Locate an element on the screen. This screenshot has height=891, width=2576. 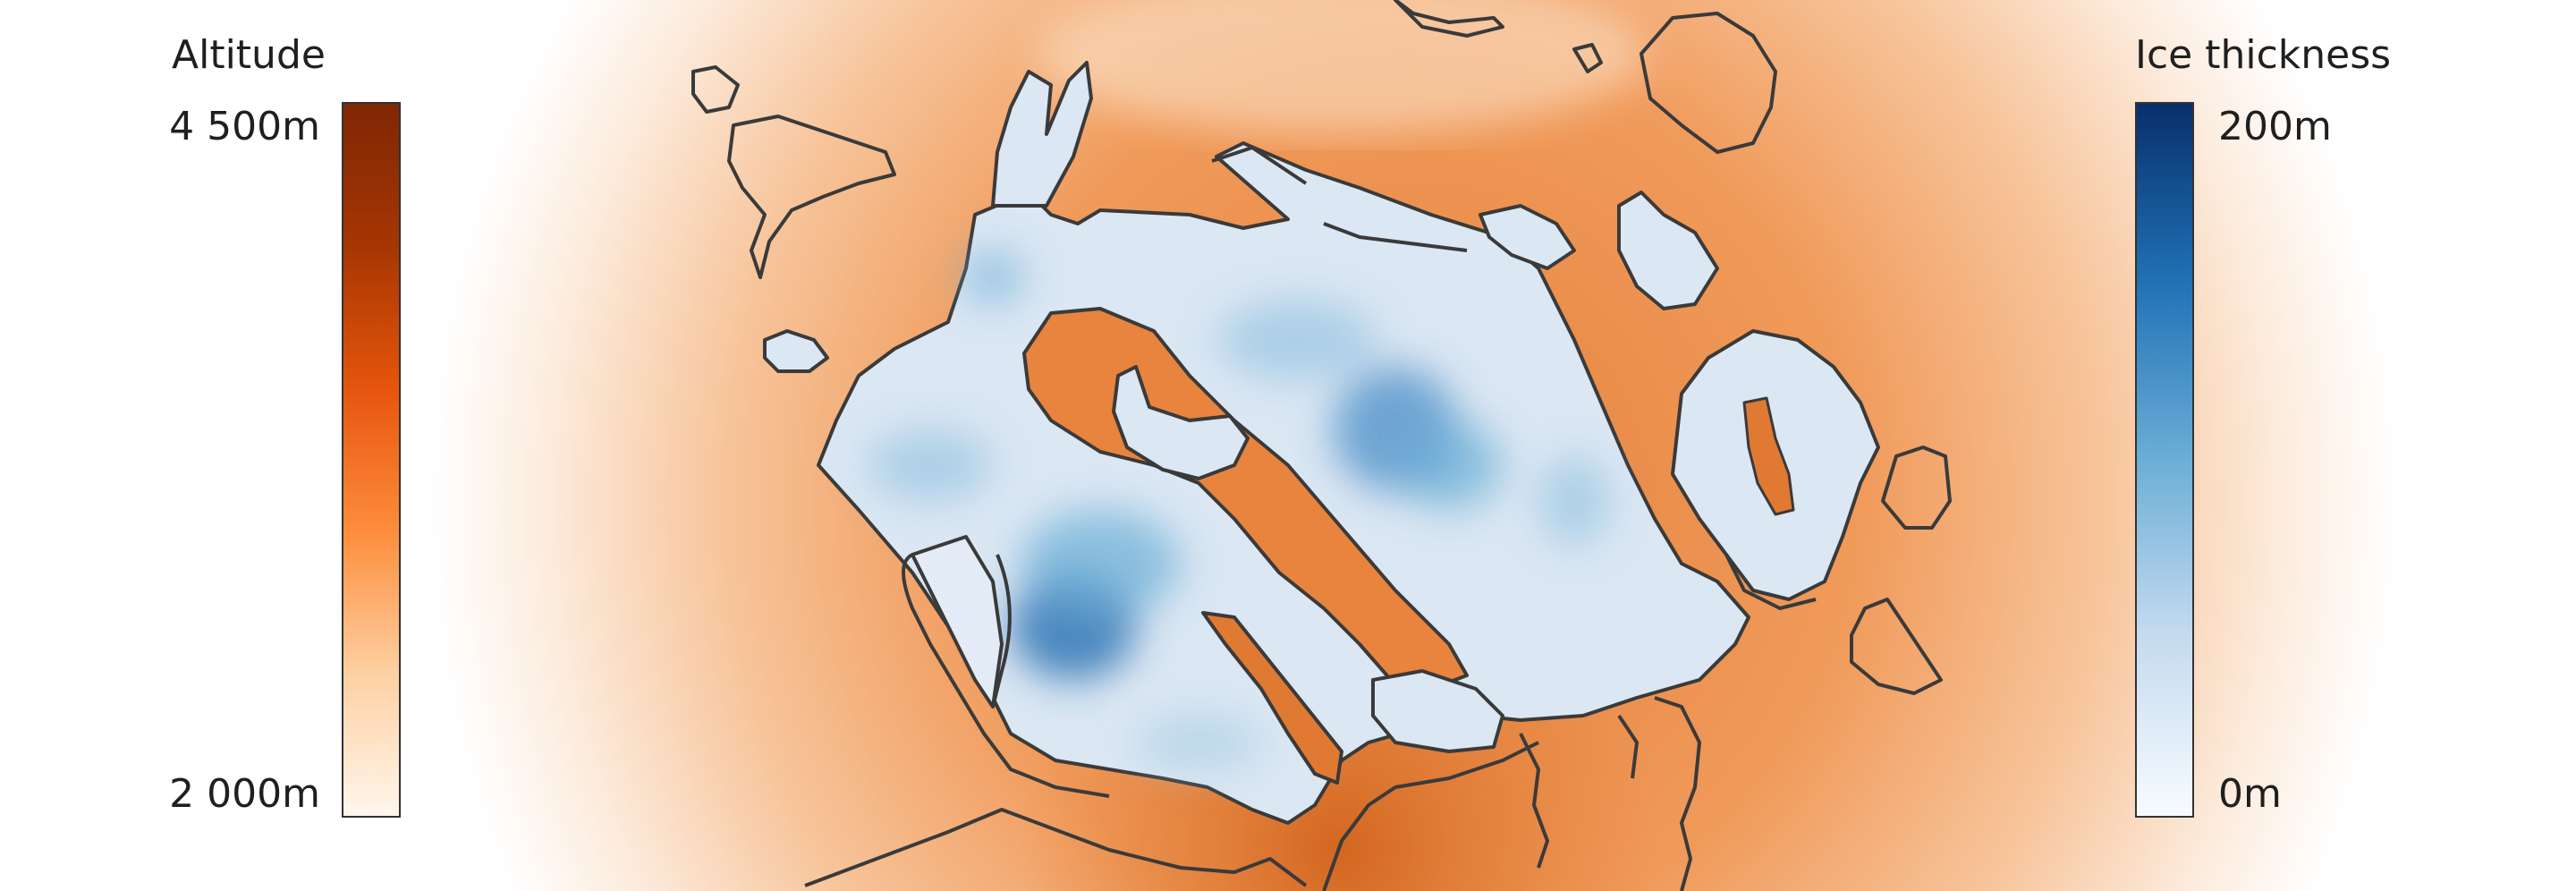
southeast-ice-lake is located at coordinates (1437, 711).